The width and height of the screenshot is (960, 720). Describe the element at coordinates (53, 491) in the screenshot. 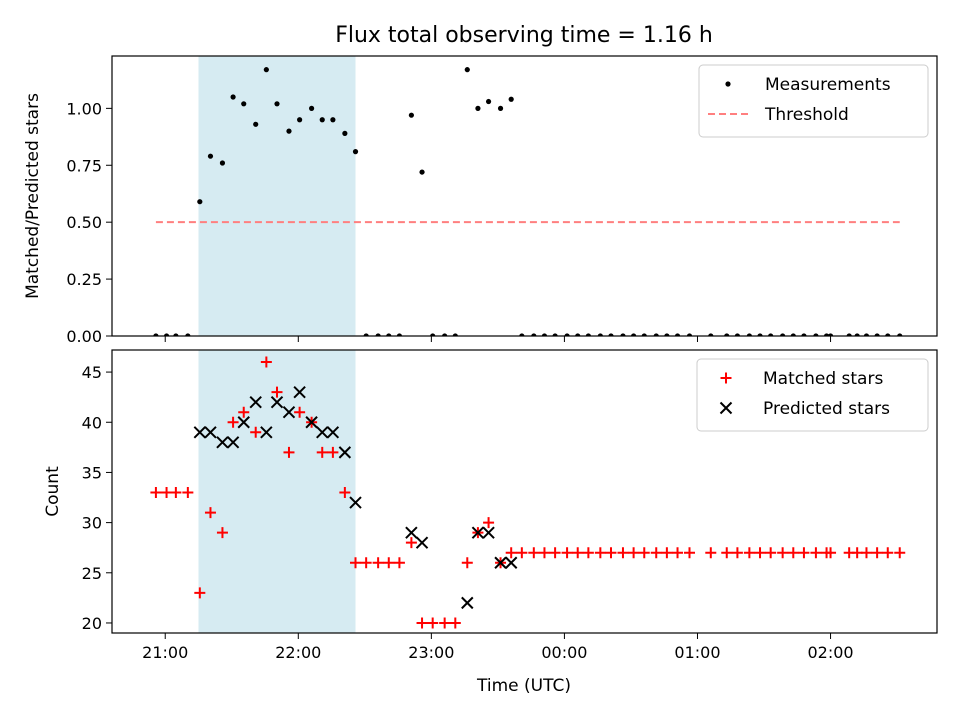

I see `y-axis-label: Count` at that location.